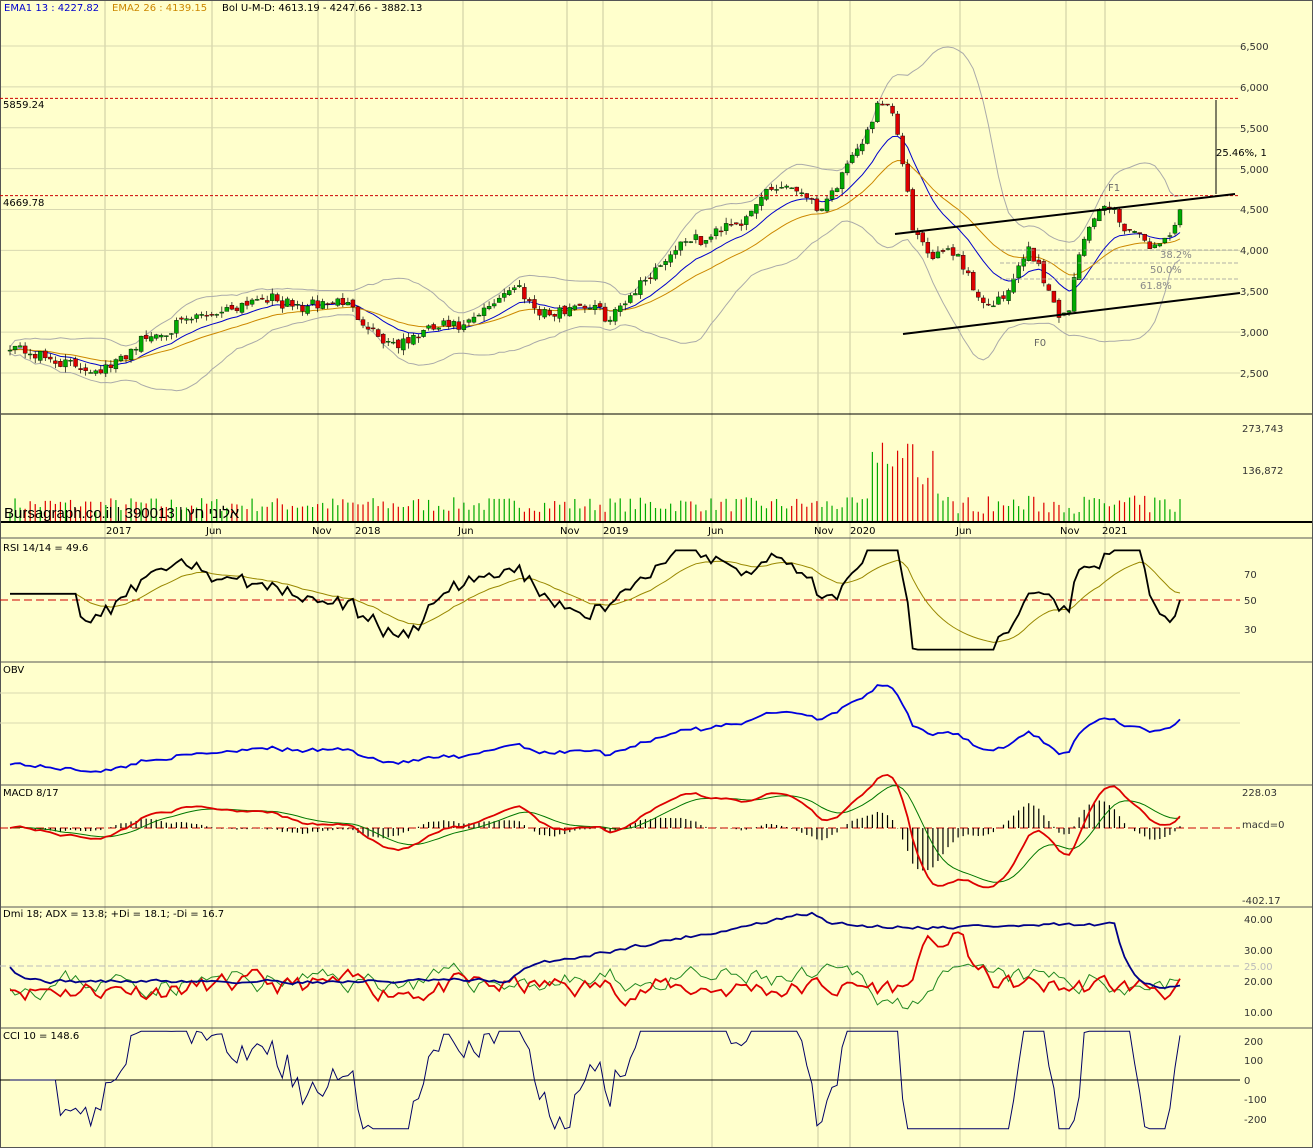 This screenshot has height=1148, width=1313. I want to click on volume-tick-mid: 136,872, so click(1262, 471).